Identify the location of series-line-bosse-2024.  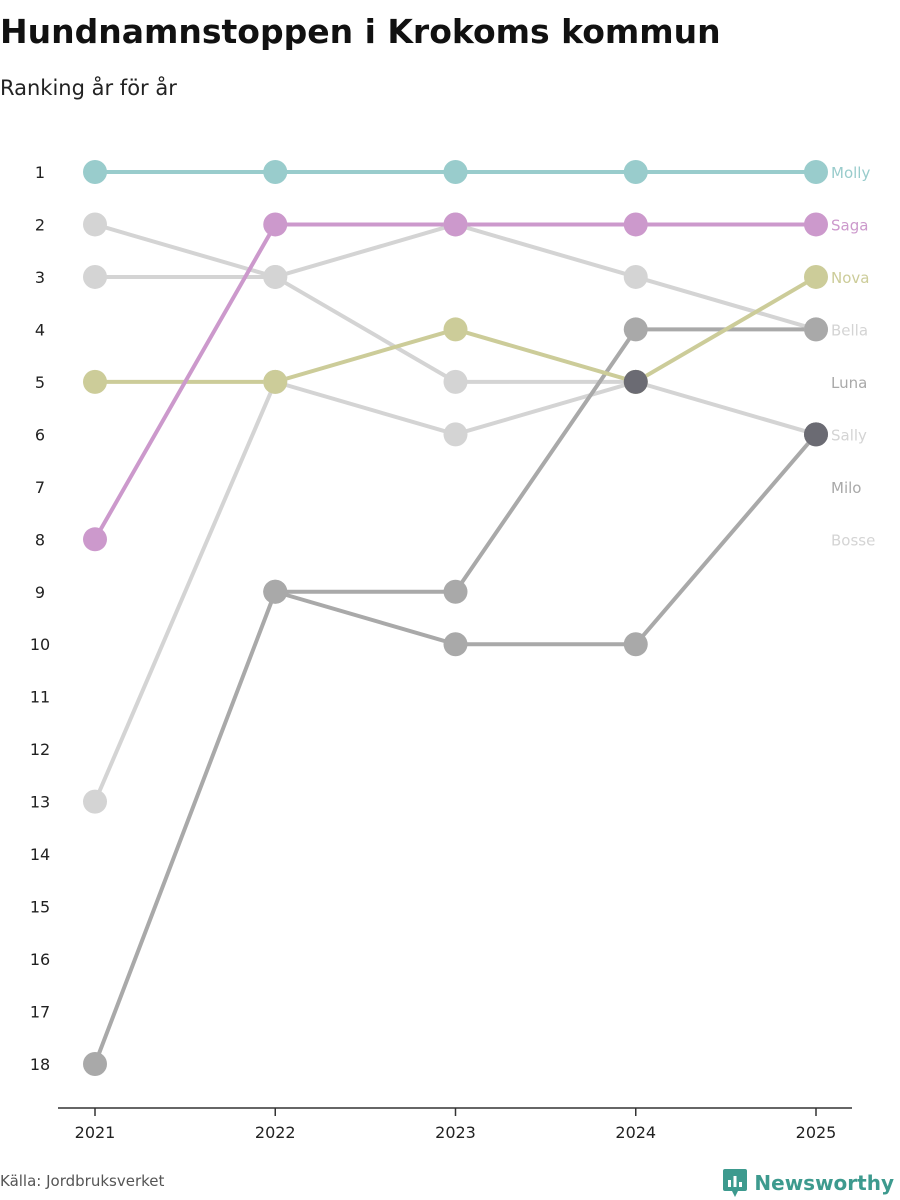
(725, 303).